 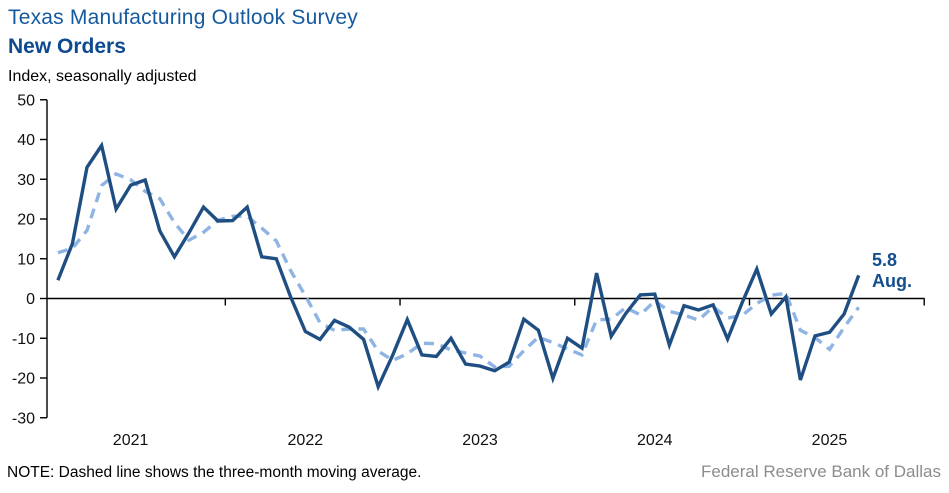 What do you see at coordinates (26, 140) in the screenshot?
I see `y-tick-label: 40` at bounding box center [26, 140].